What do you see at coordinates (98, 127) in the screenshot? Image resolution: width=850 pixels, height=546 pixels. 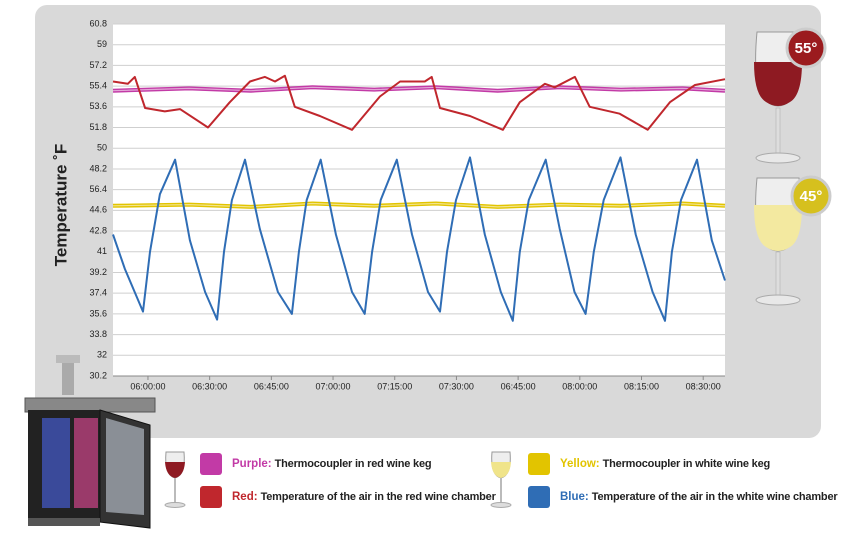 I see `y-tick-label: 51.8` at bounding box center [98, 127].